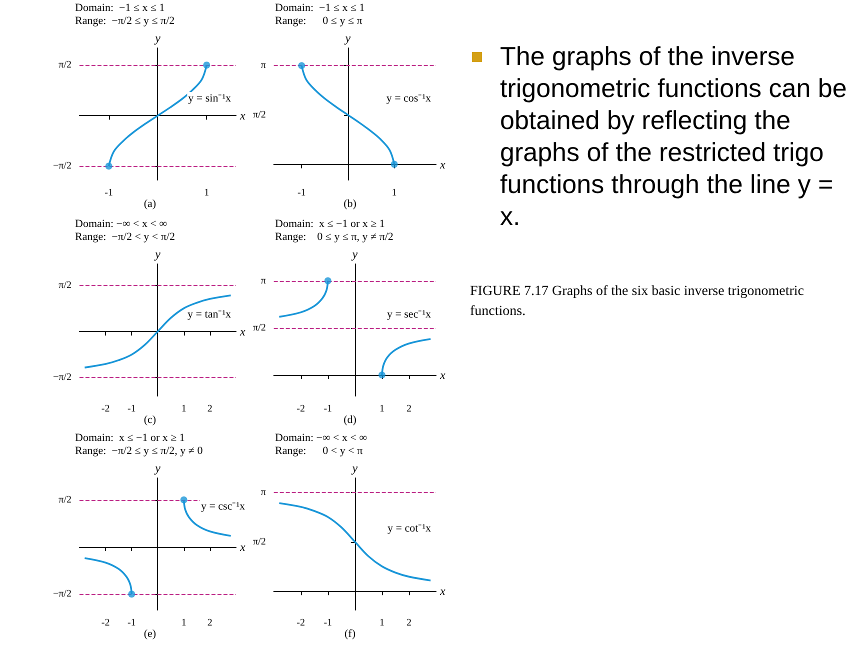 The width and height of the screenshot is (859, 652). I want to click on text: Range: −π/2 ≤ y ≤ π/2, y ≠ 0, so click(139, 451).